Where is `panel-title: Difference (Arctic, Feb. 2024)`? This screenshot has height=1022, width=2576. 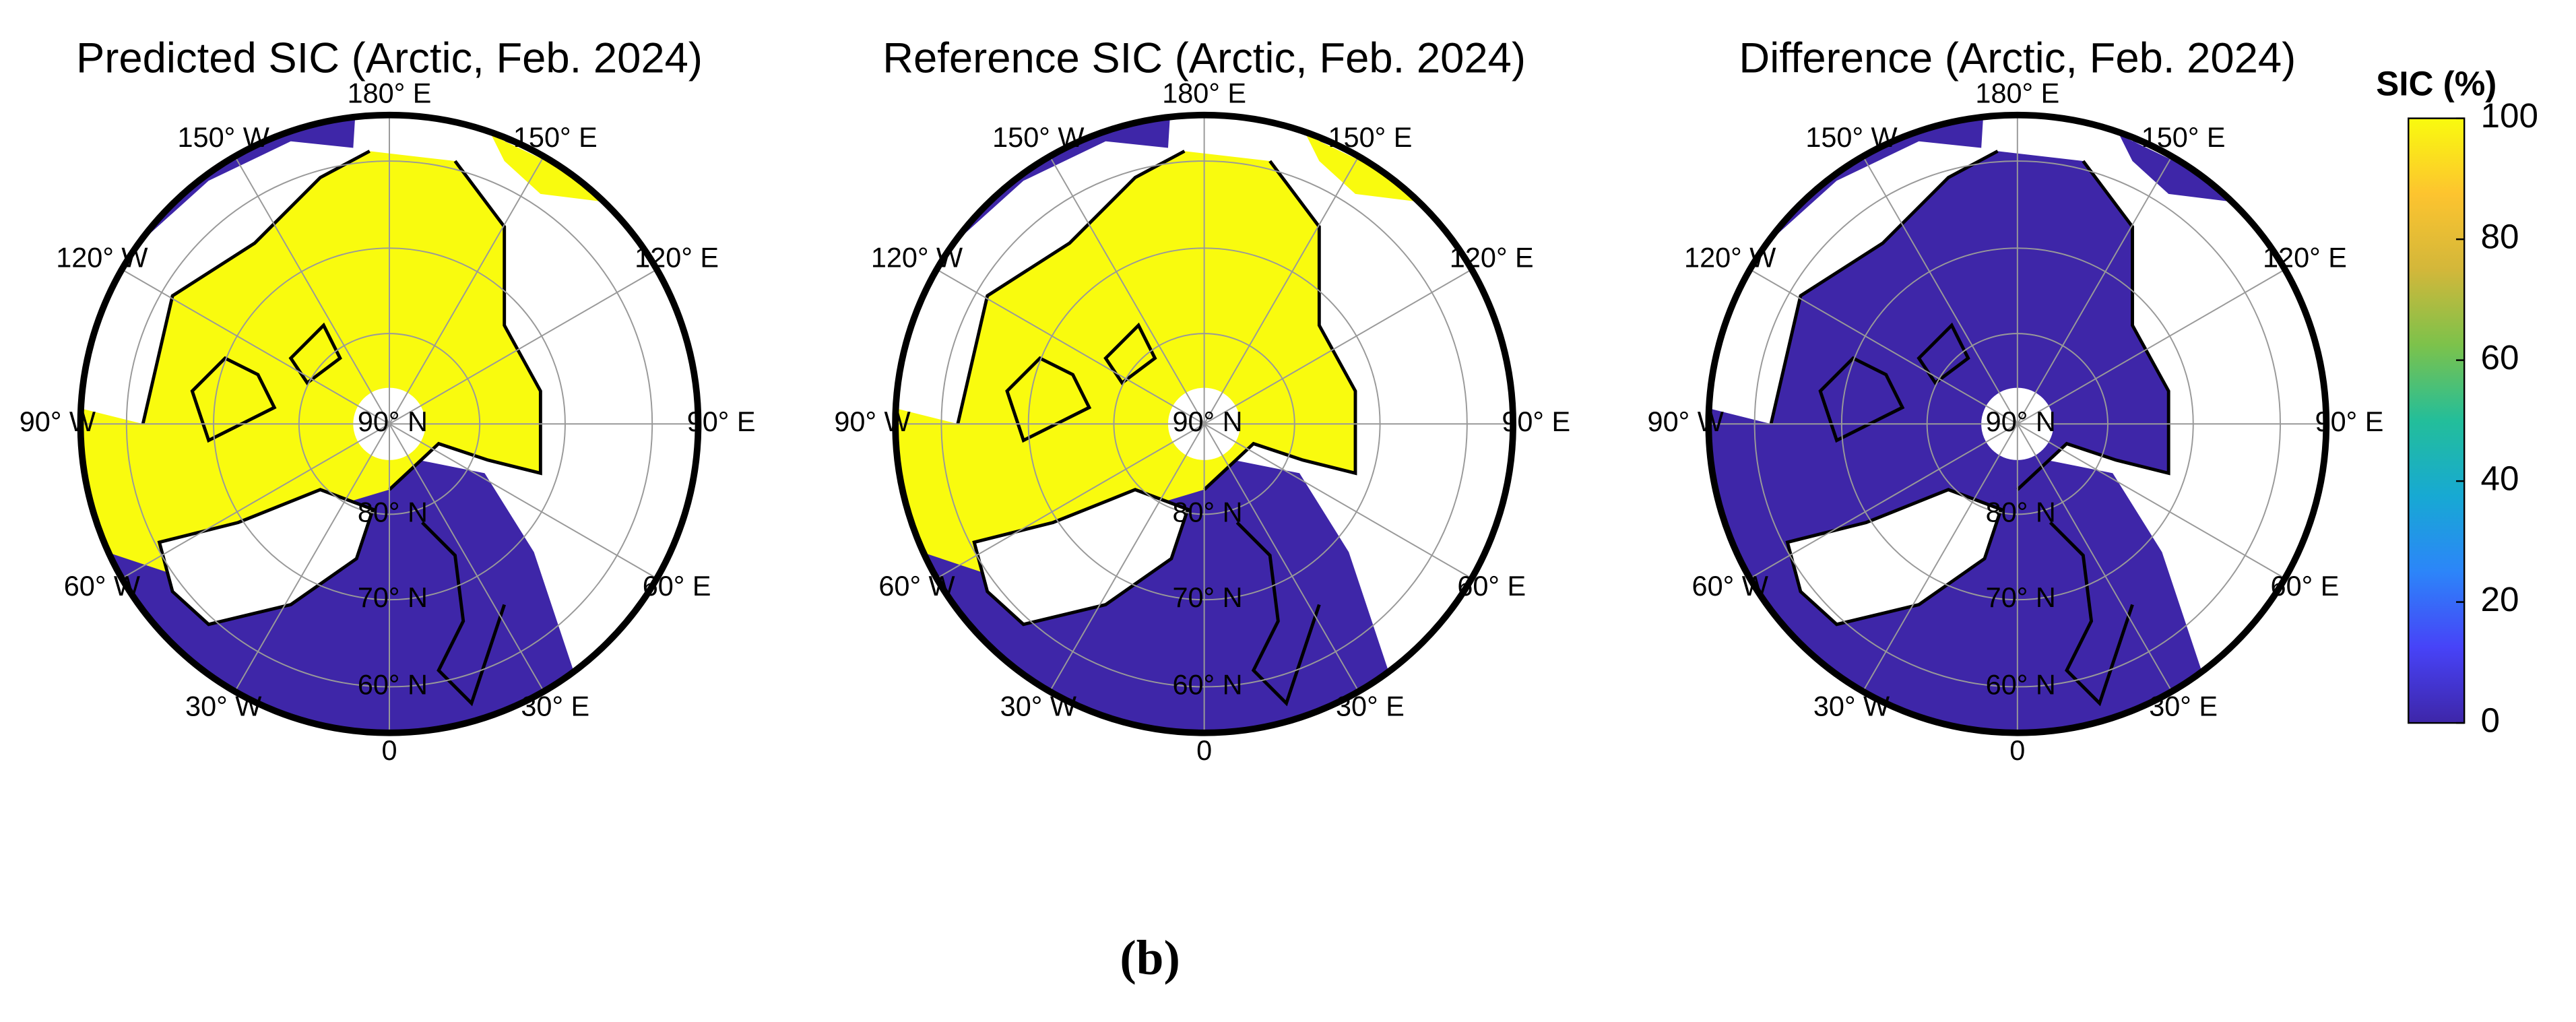
panel-title: Difference (Arctic, Feb. 2024) is located at coordinates (2017, 58).